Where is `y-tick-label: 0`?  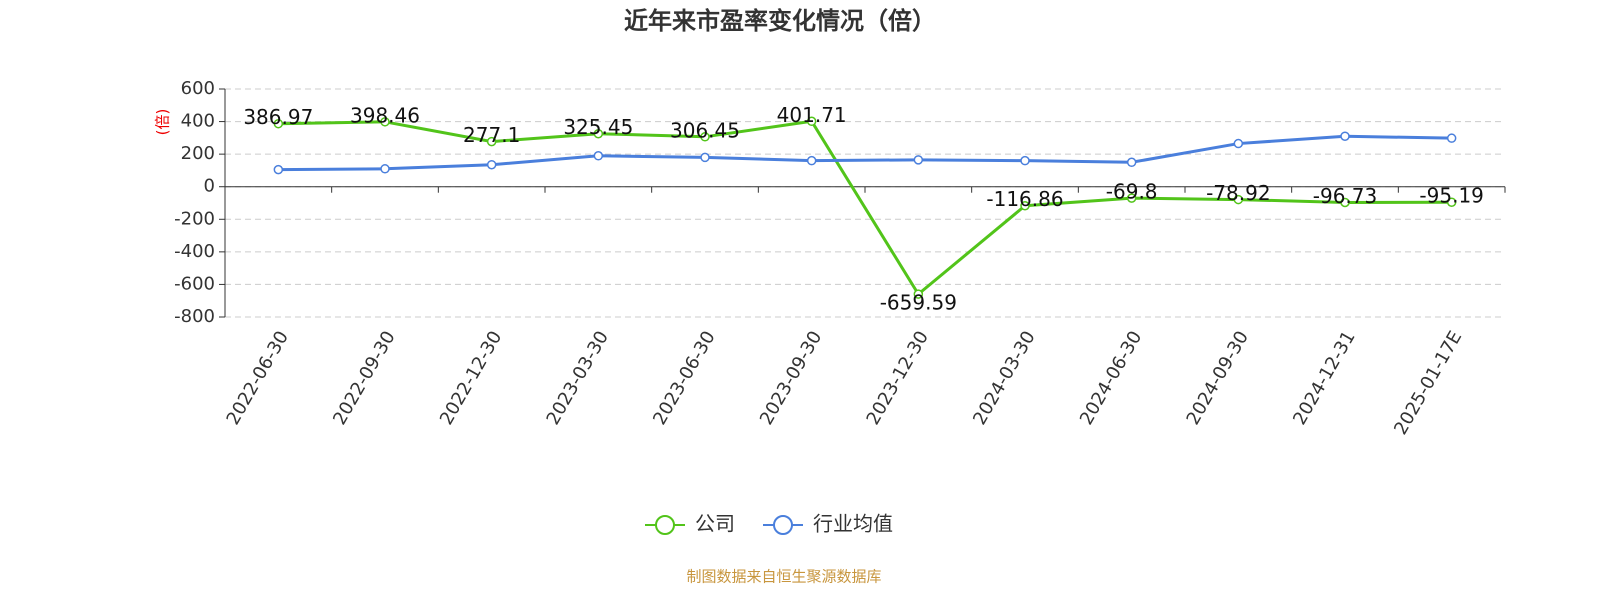 y-tick-label: 0 is located at coordinates (209, 186).